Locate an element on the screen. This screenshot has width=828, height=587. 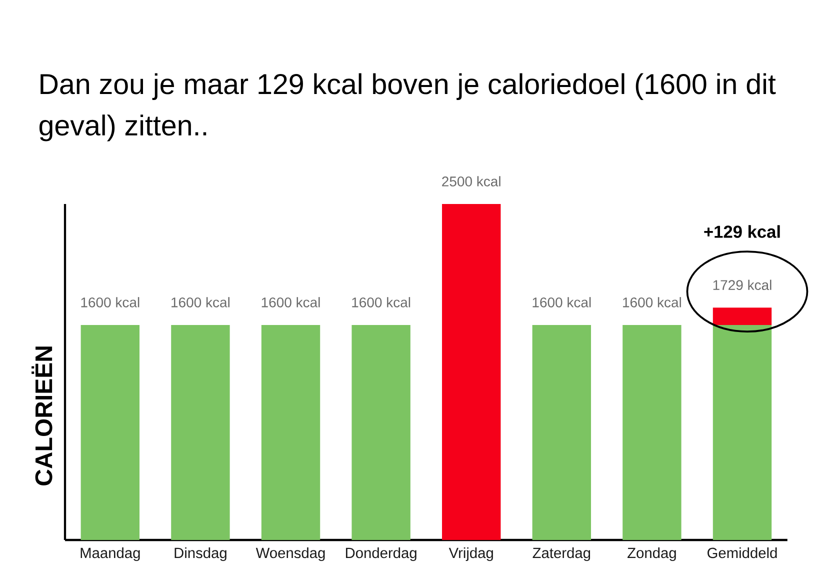
x-tick-label: Woensdag is located at coordinates (290, 554).